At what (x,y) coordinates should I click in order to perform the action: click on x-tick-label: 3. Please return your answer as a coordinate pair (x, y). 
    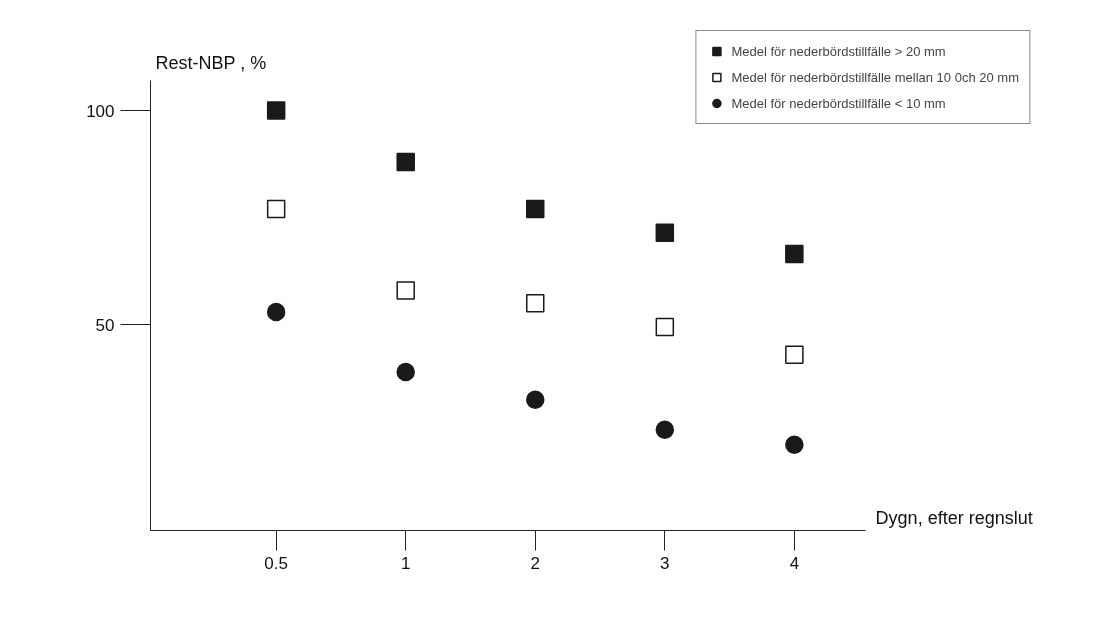
    Looking at the image, I should click on (665, 563).